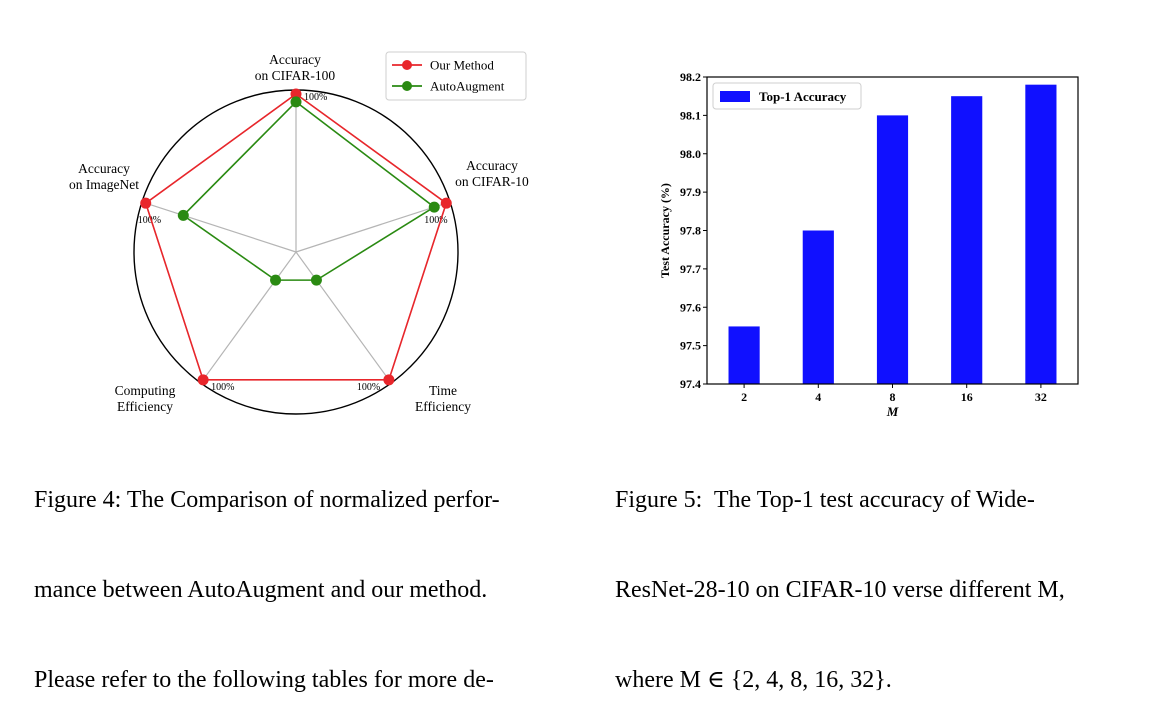 Image resolution: width=1162 pixels, height=725 pixels. I want to click on y-tick-label: 97.9, so click(690, 192).